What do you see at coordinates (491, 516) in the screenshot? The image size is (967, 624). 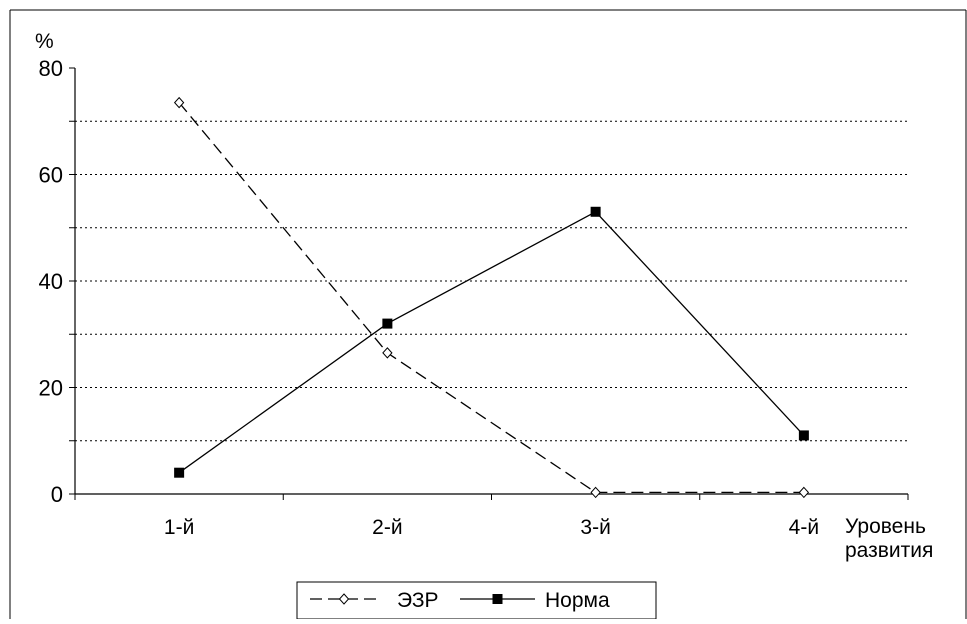 I see `x-axis-ticks: 1-й 2-й 3-й 4-й` at bounding box center [491, 516].